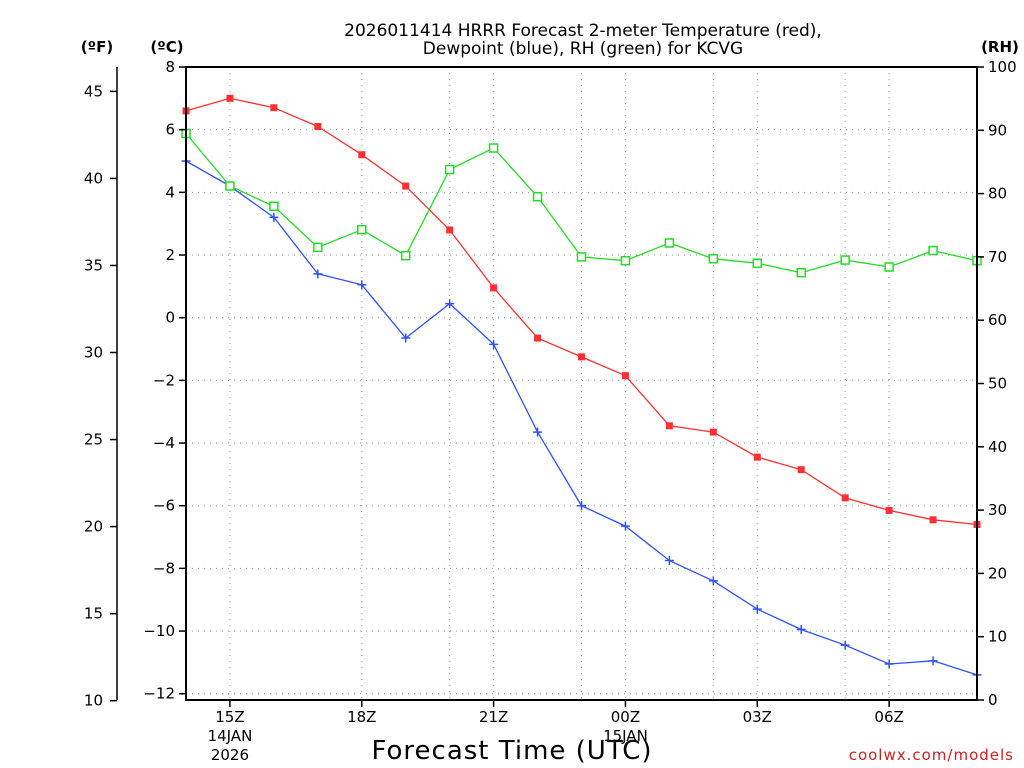  I want to click on celsius-tick-label: 4, so click(170, 192).